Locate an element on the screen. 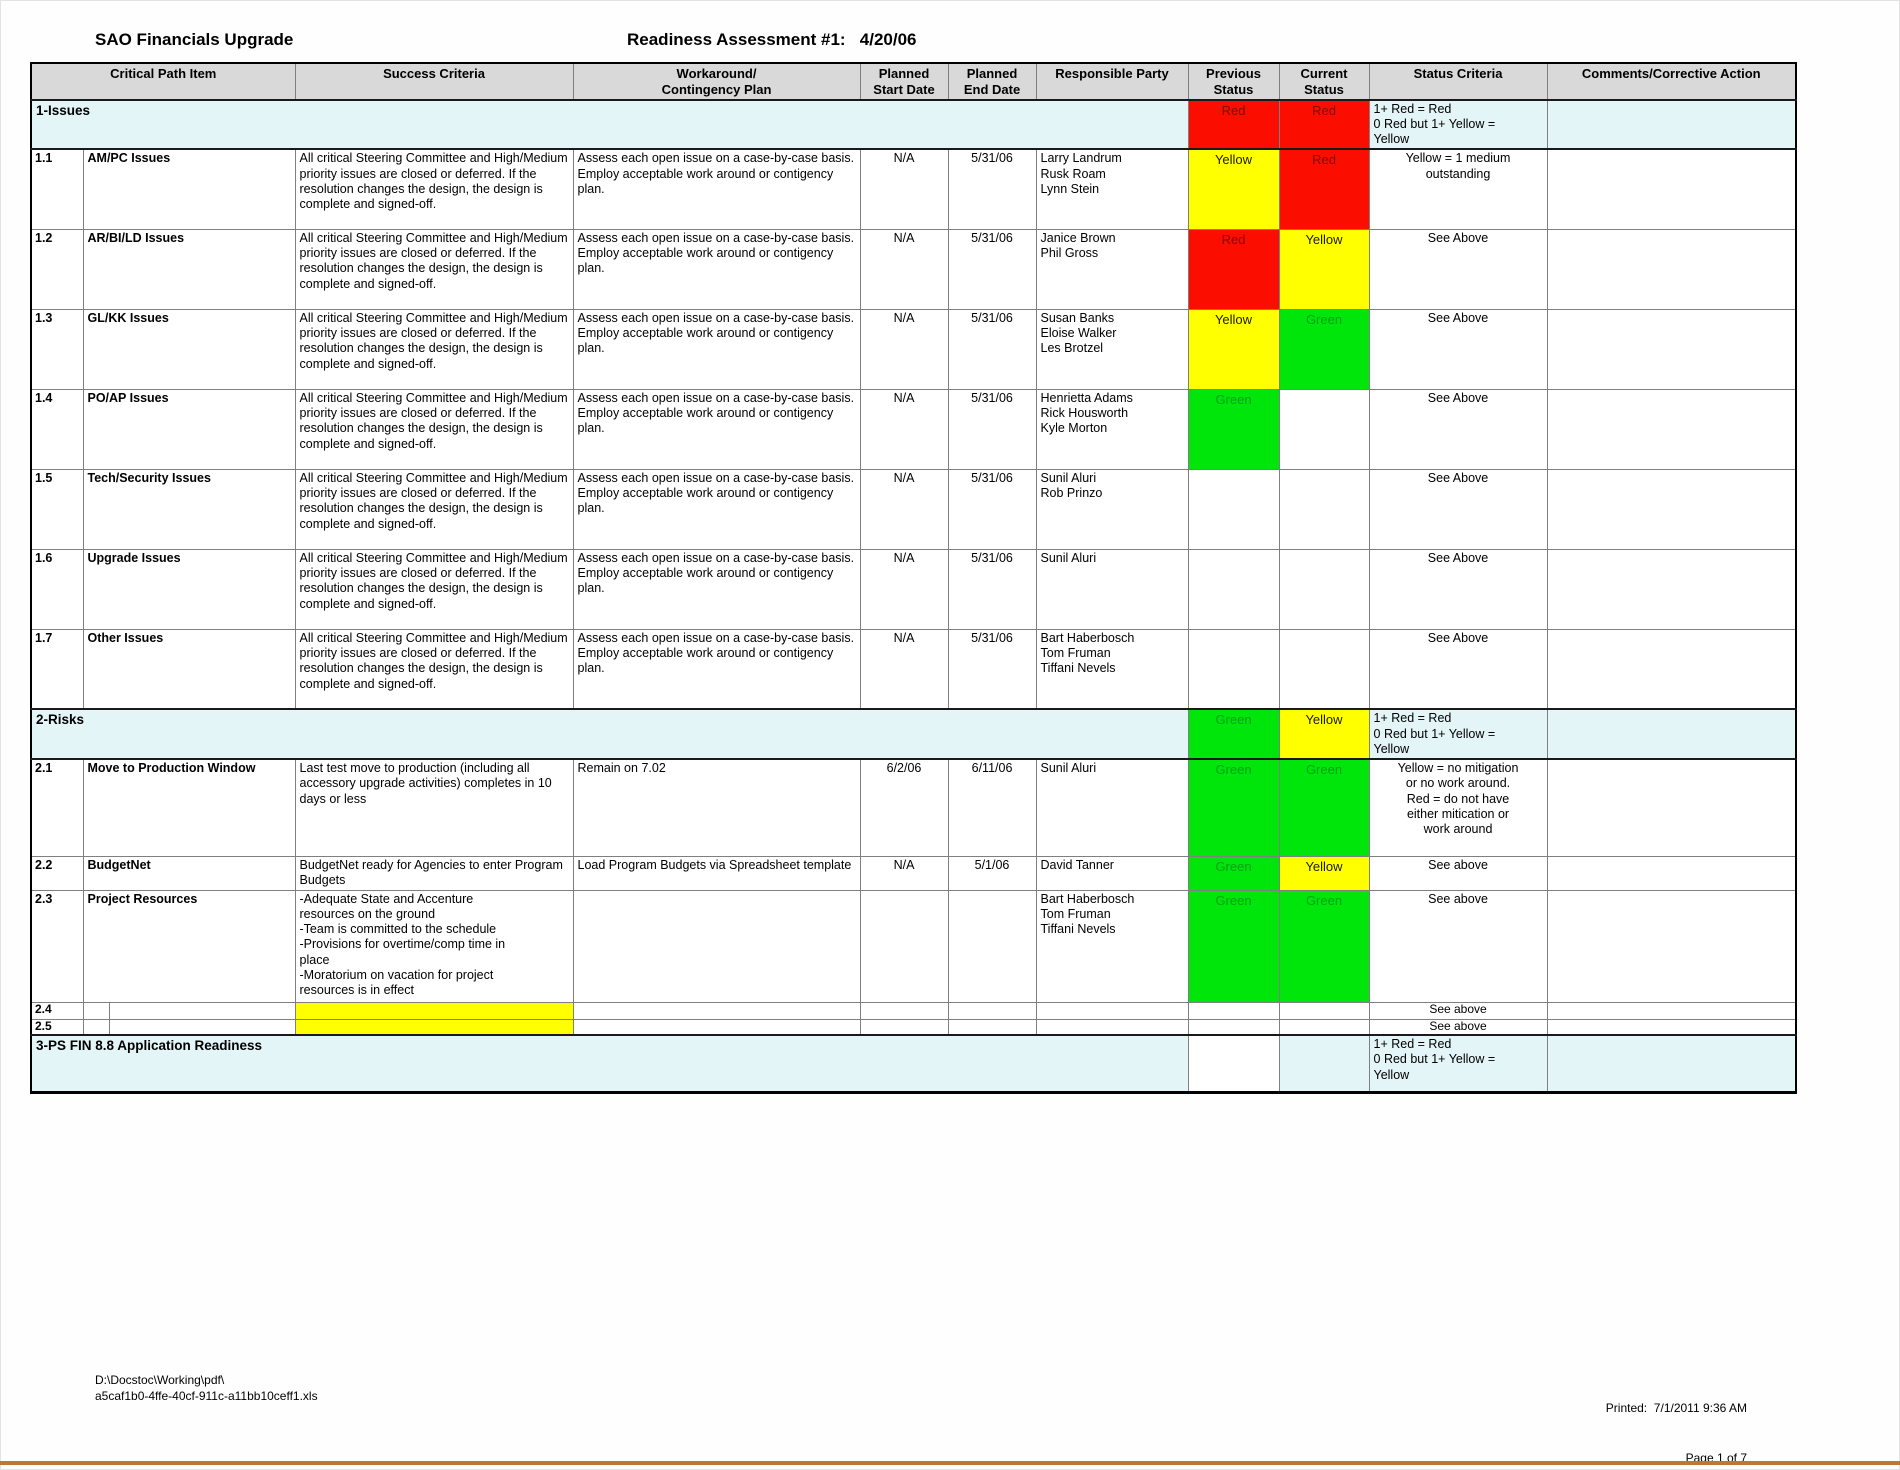 The image size is (1900, 1470). row-id-cell: 1.5 is located at coordinates (57, 509).